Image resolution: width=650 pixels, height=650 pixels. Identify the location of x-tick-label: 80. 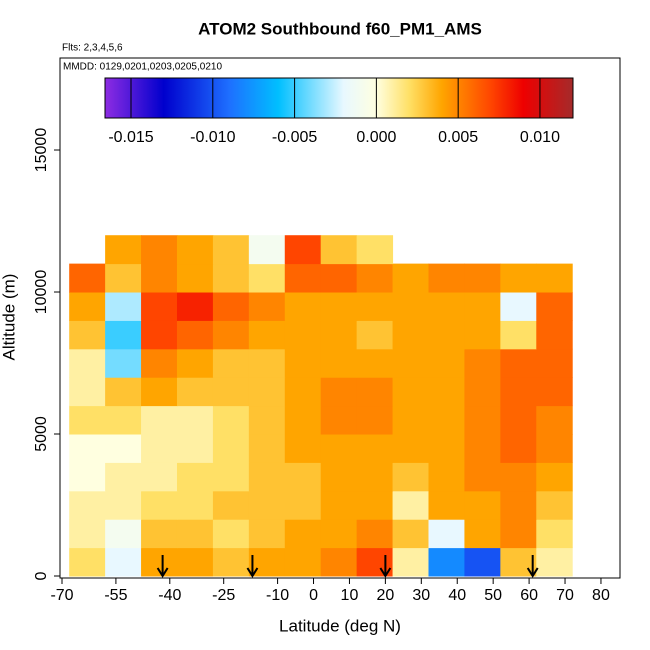
(601, 595).